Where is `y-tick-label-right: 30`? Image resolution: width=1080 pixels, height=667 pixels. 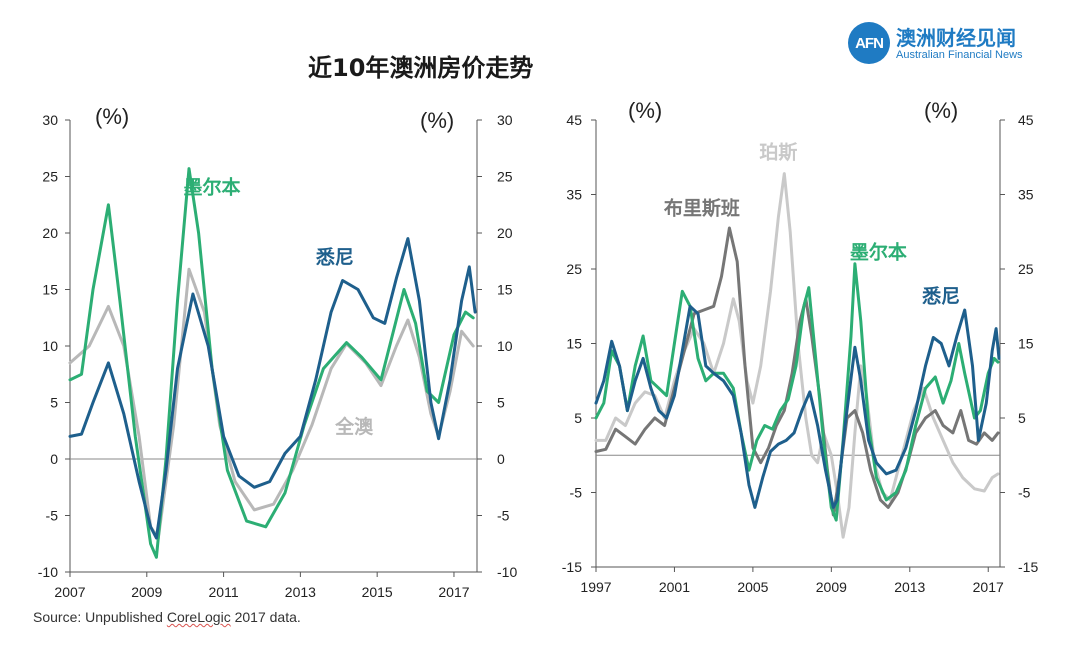 y-tick-label-right: 30 is located at coordinates (505, 120).